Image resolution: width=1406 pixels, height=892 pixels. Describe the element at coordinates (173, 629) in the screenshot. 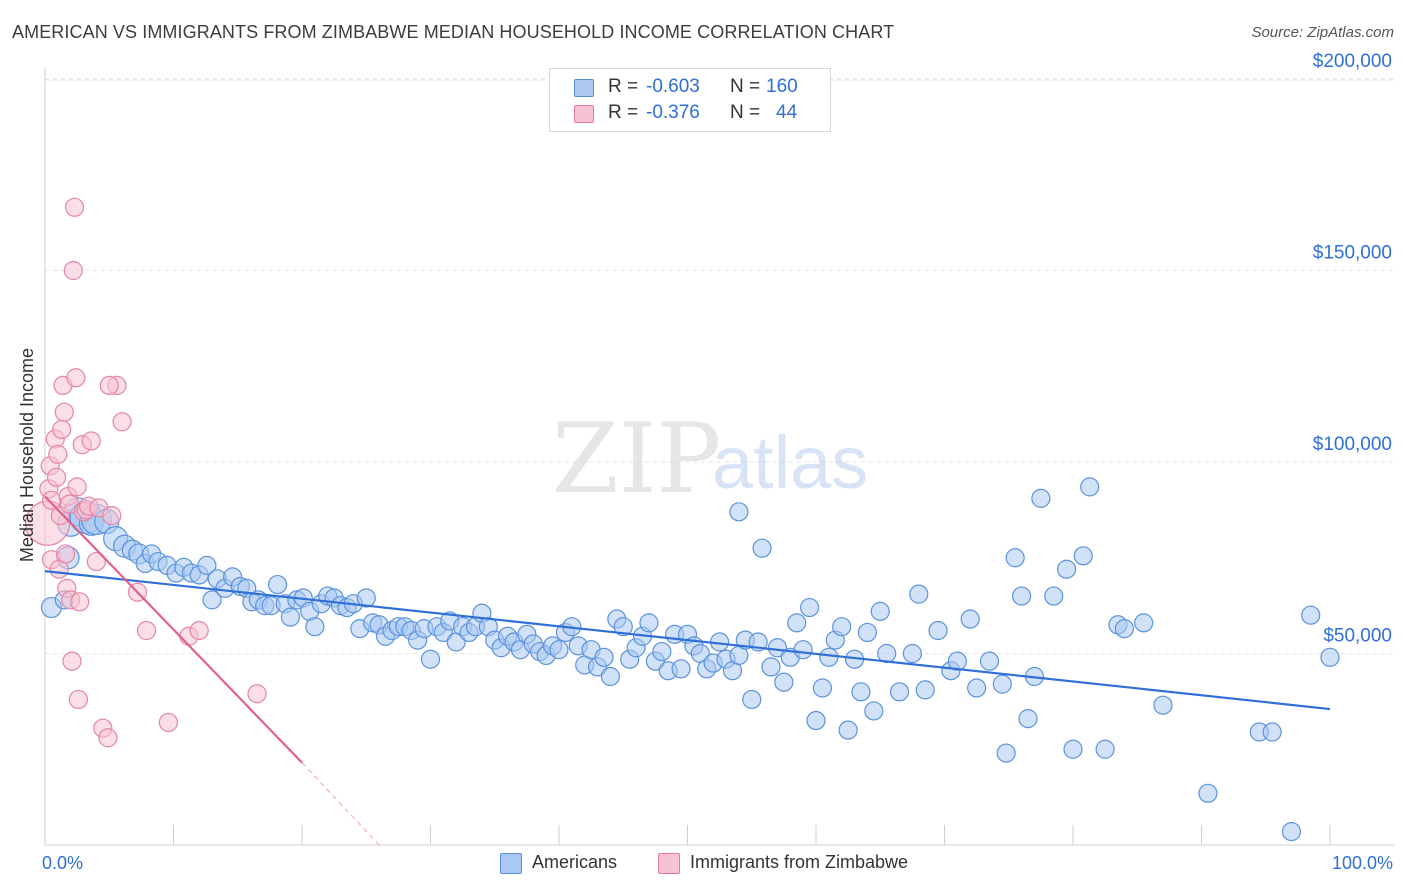

I see `zimbabwe-trend-line` at that location.